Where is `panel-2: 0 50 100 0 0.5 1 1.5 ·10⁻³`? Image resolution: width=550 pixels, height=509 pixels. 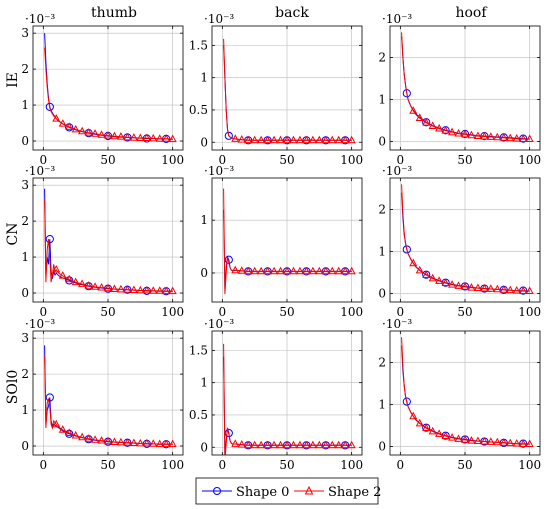 panel-2: 0 50 100 0 0.5 1 1.5 ·10⁻³ is located at coordinates (276, 89).